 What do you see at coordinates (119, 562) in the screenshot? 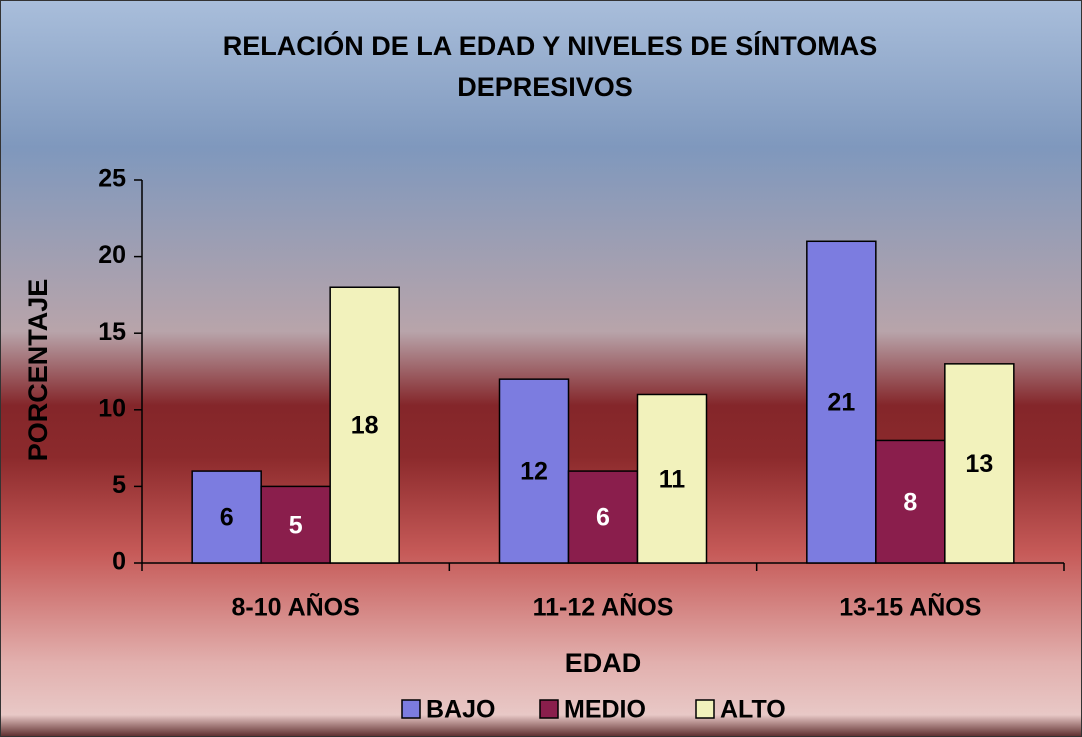
I see `y-tick-label: 0` at bounding box center [119, 562].